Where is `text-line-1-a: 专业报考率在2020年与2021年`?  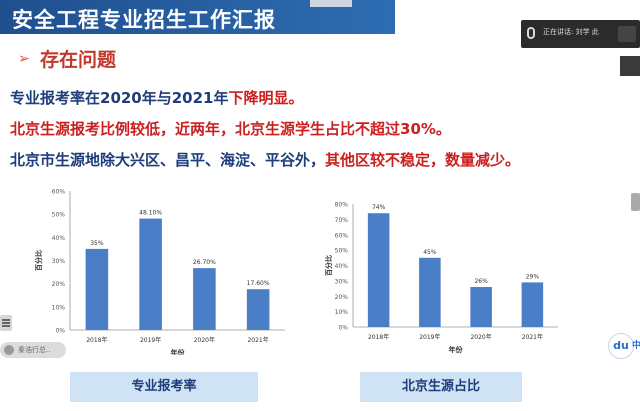 text-line-1-a: 专业报考率在2020年与2021年 is located at coordinates (119, 98).